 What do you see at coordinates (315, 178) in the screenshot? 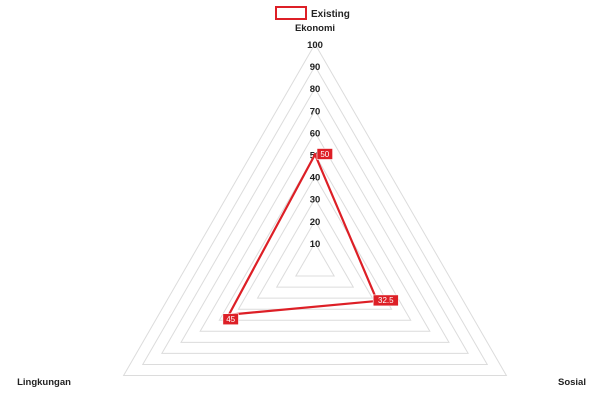
I see `tick-label-40: 40` at bounding box center [315, 178].